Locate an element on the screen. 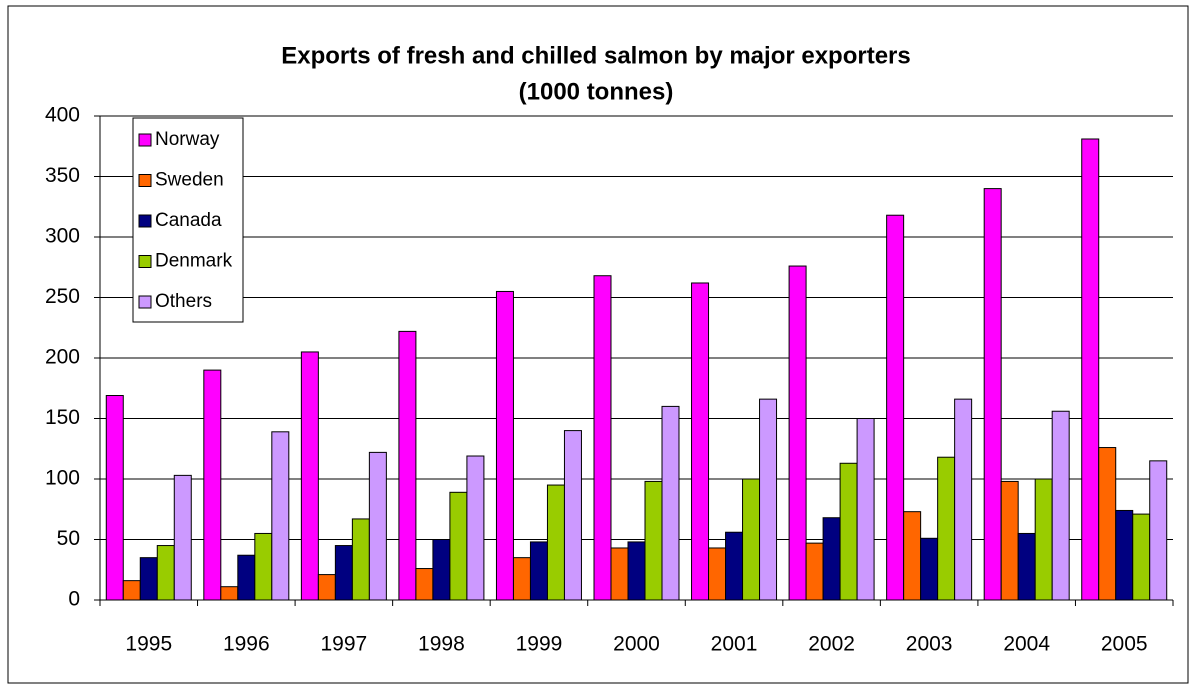 Image resolution: width=1190 pixels, height=684 pixels. y-tick-label: 150 is located at coordinates (62, 417).